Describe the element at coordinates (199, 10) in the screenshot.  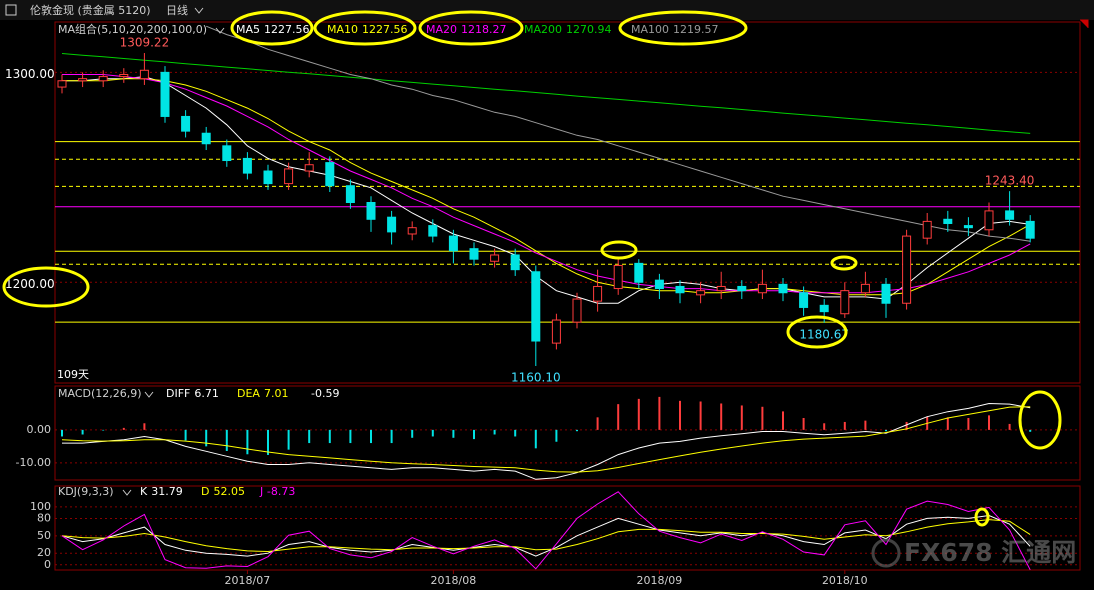
I see `period-dropdown` at that location.